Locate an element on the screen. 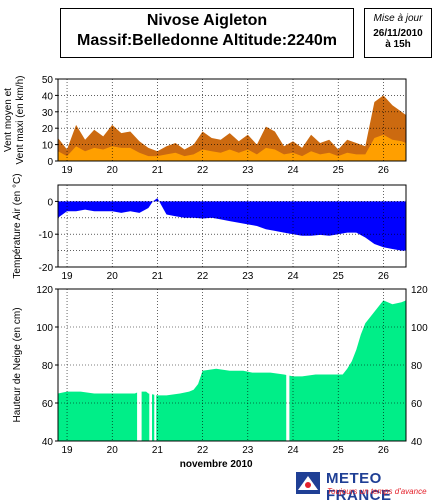  y-axis-label-line2: Vent maxi (en km/h) is located at coordinates (20, 120).